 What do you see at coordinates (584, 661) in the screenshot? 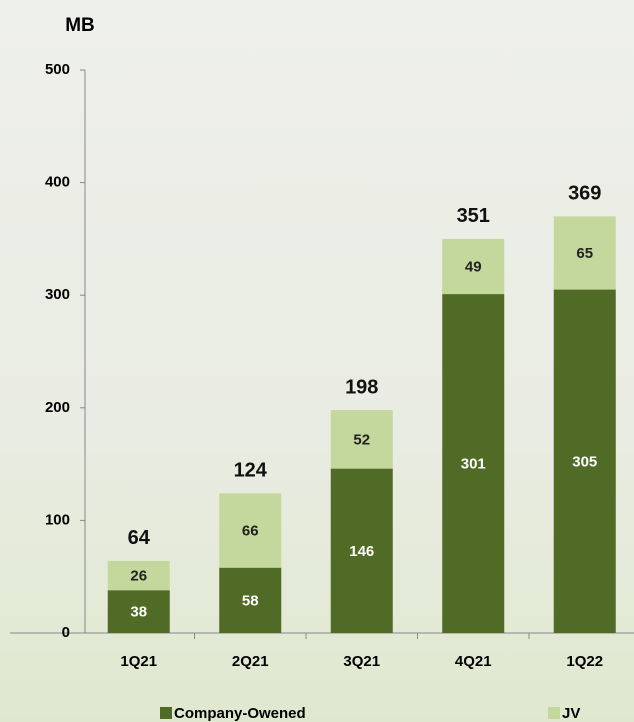
I see `x-tick-label: 1Q22` at bounding box center [584, 661].